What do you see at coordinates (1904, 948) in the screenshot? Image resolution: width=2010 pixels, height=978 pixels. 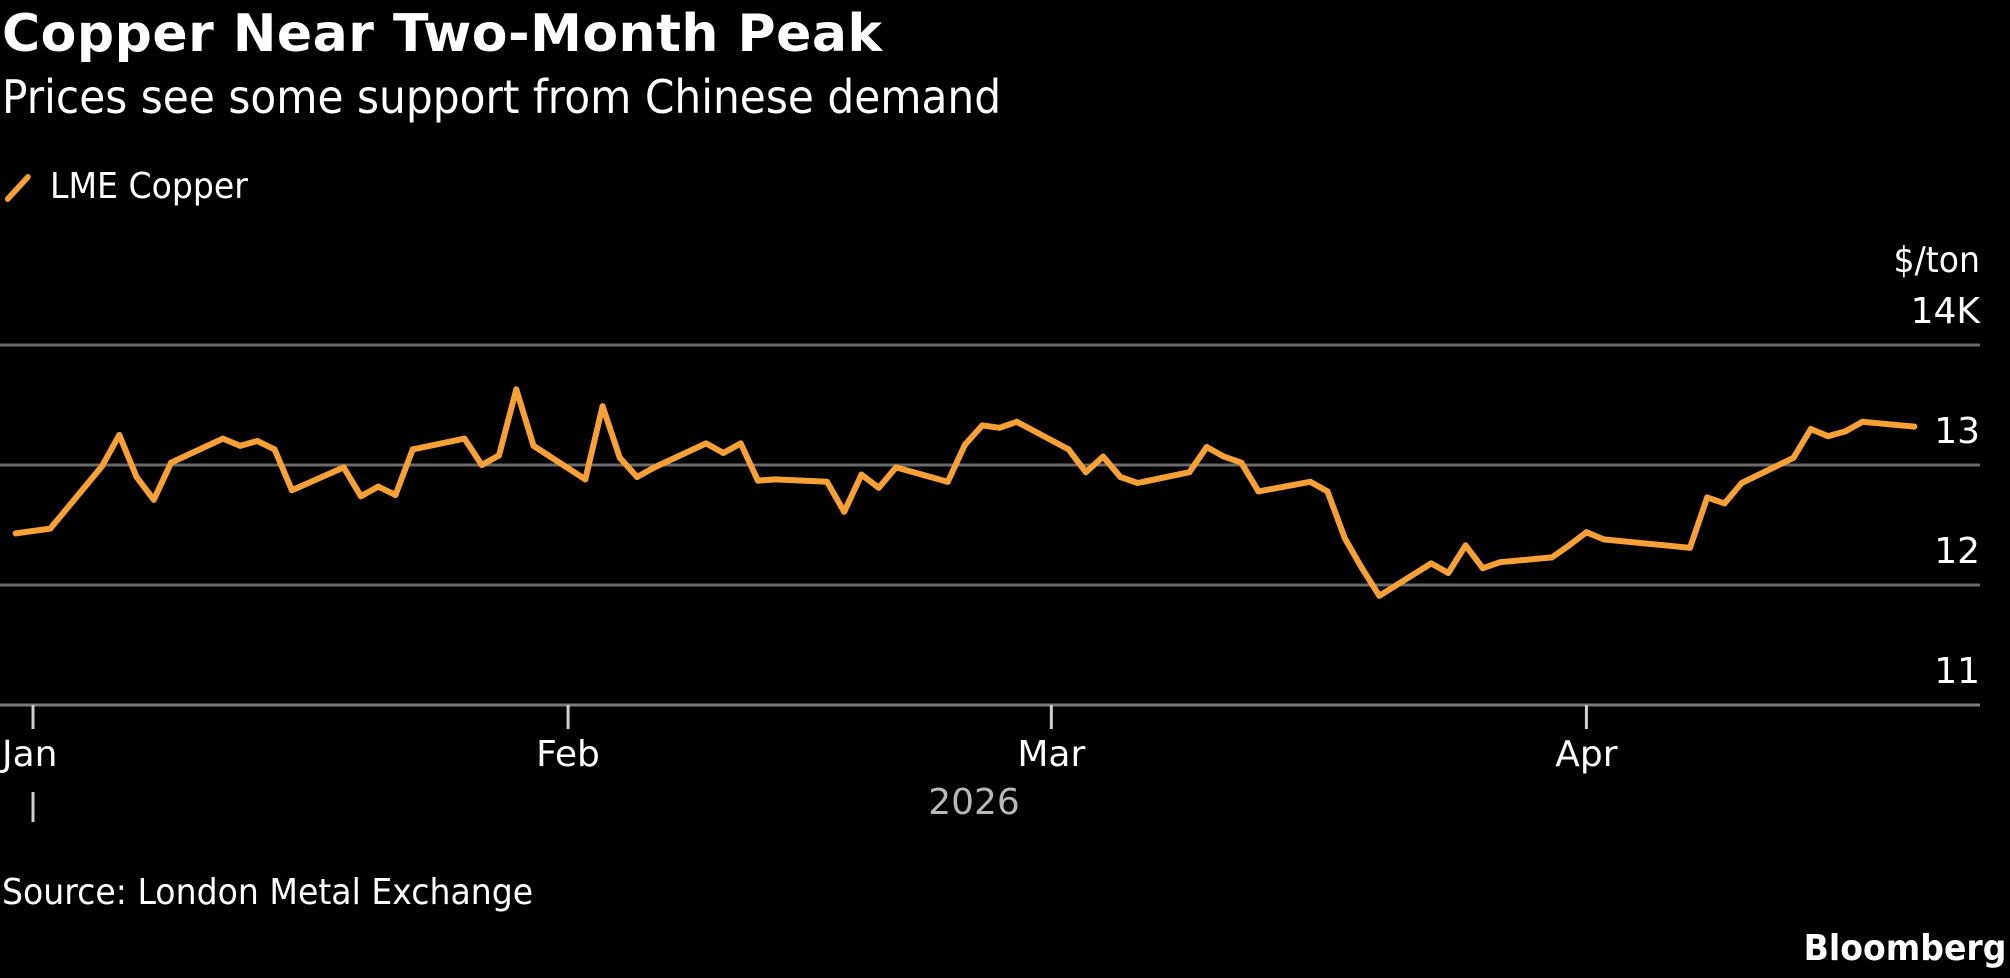 I see `bloomberg-logo: Bloomberg` at bounding box center [1904, 948].